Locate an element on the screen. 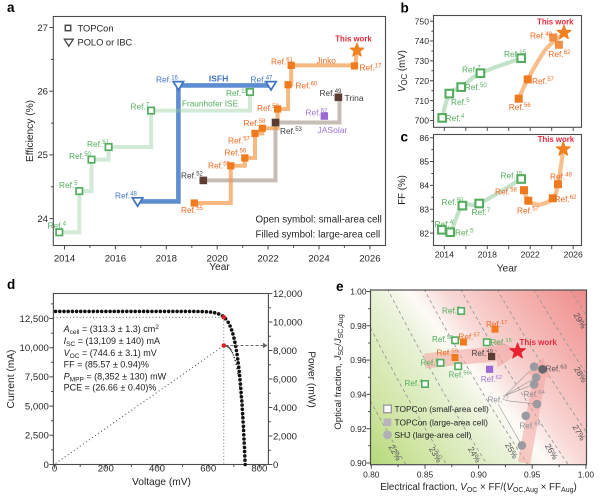  svg-text: Ref.55 is located at coordinates (219, 166).